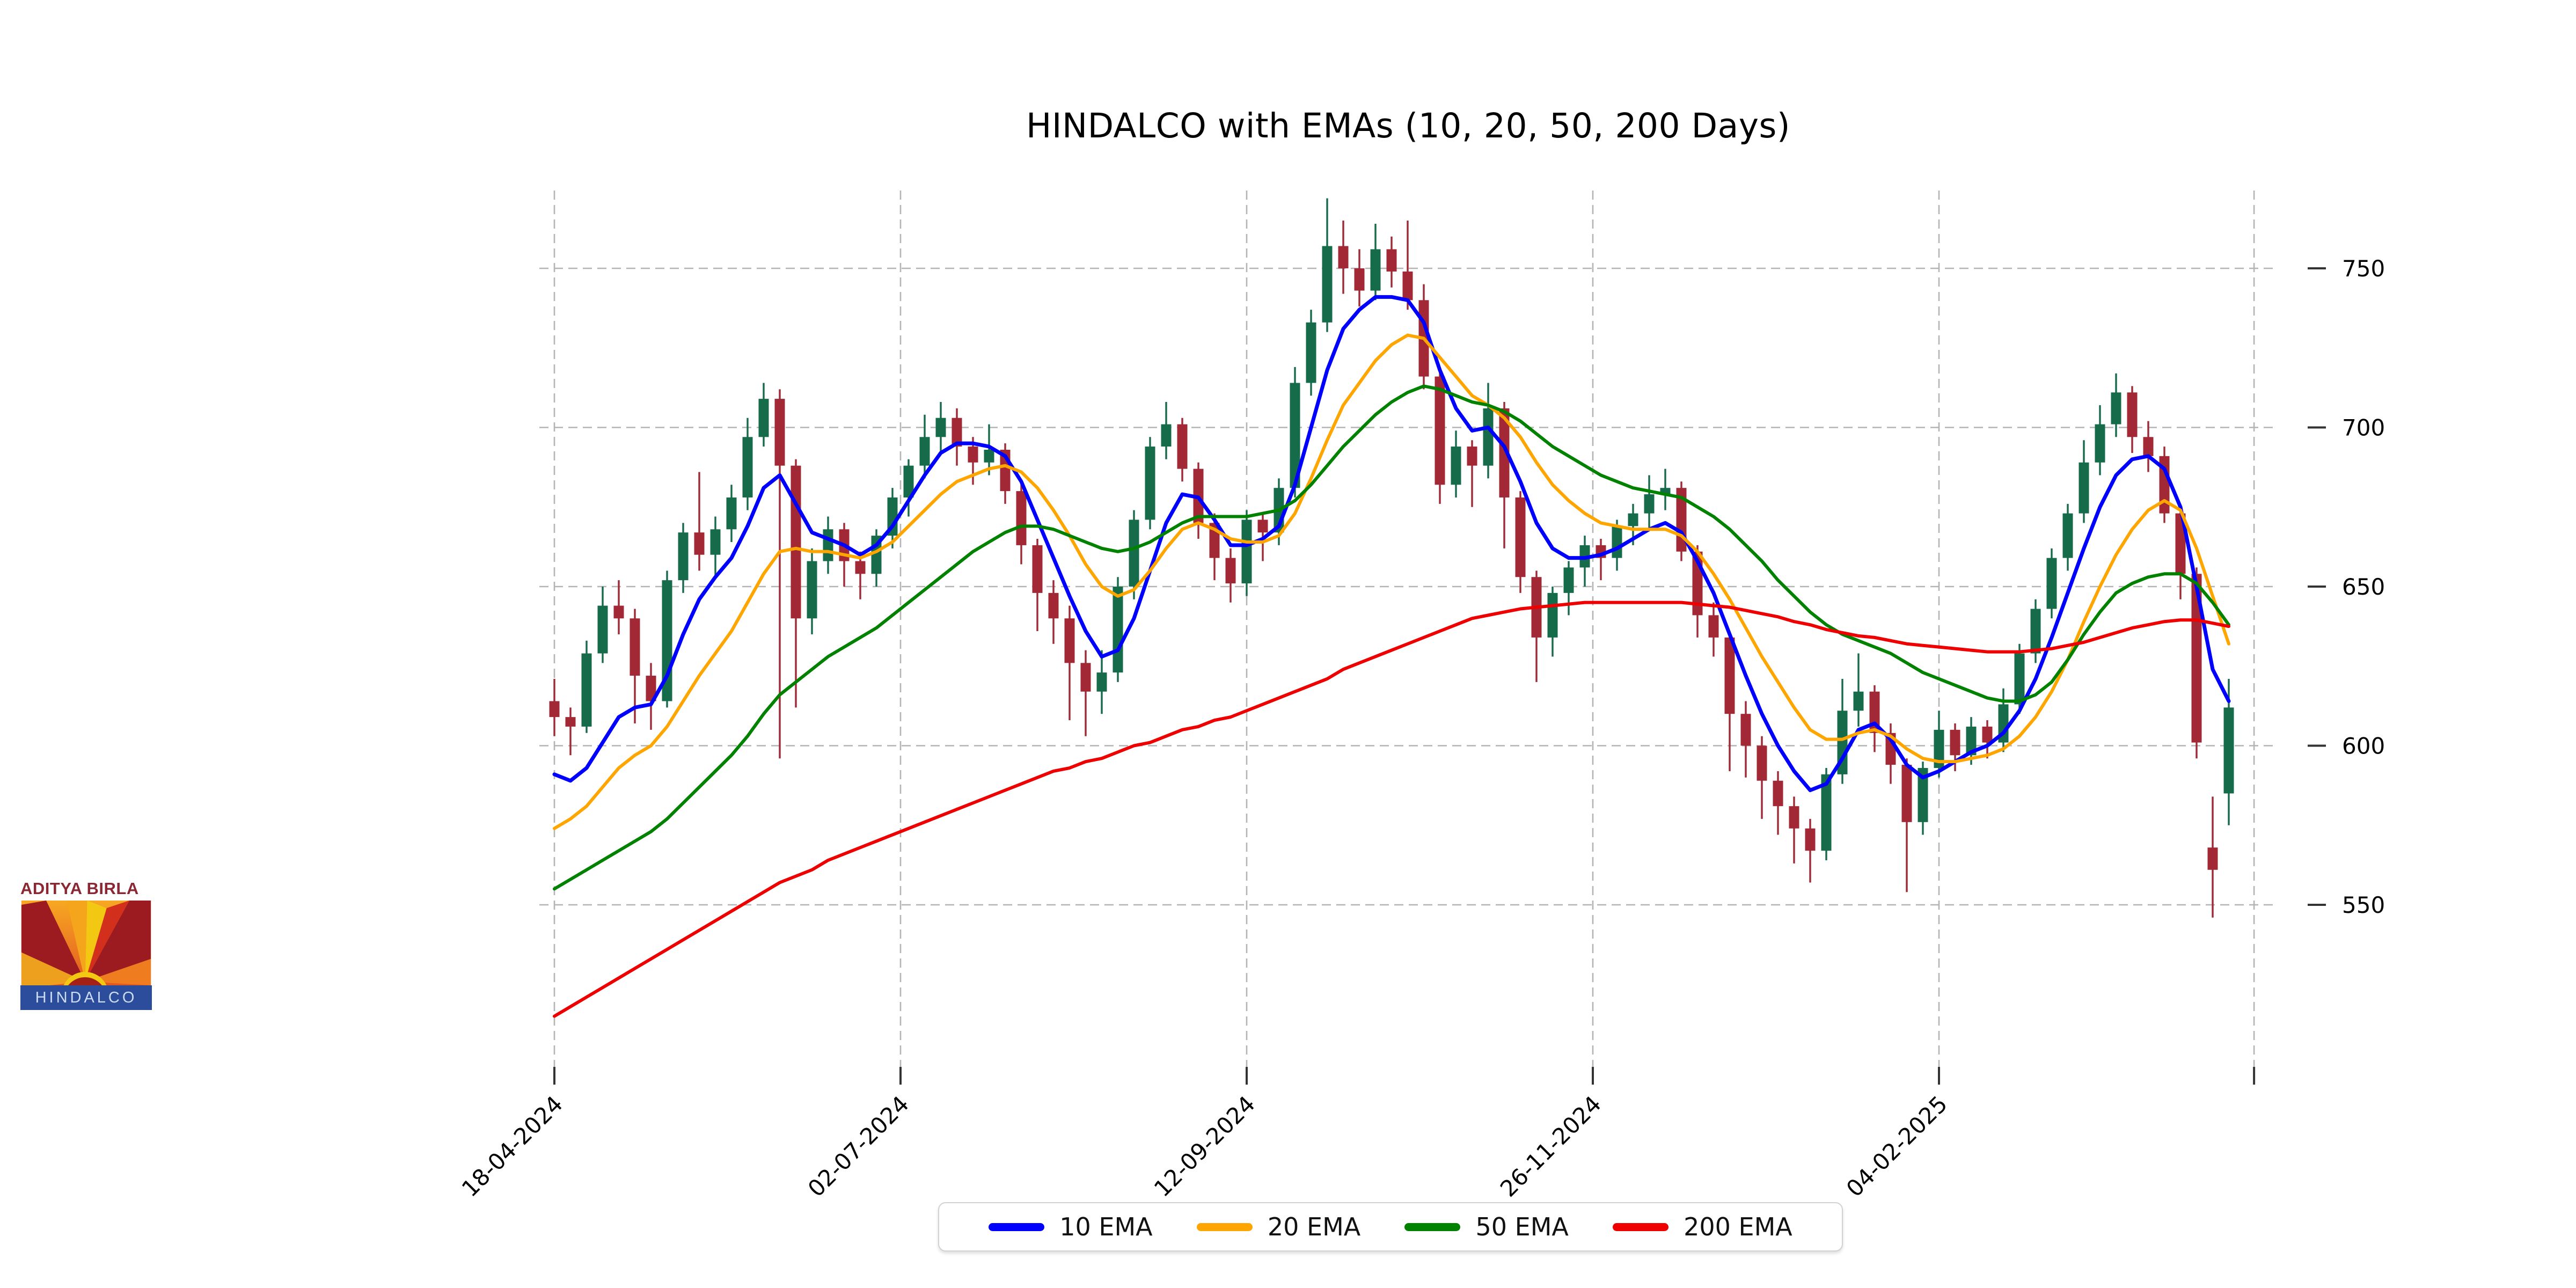 Image resolution: width=2576 pixels, height=1288 pixels. Describe the element at coordinates (1314, 1226) in the screenshot. I see `legend-label: 20 EMA` at that location.